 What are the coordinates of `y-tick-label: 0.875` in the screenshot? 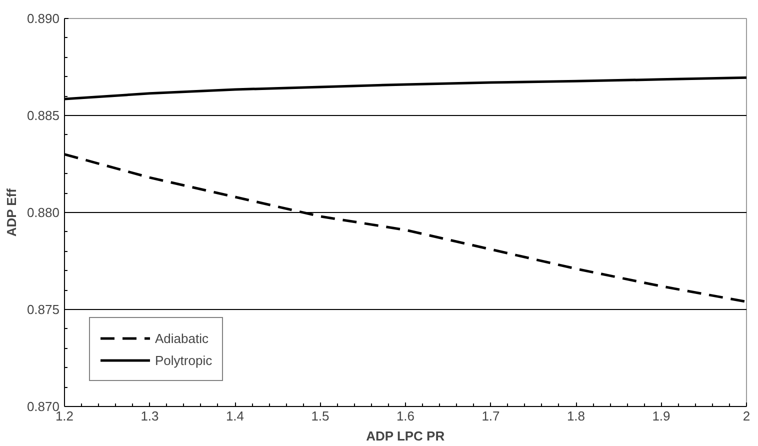 It's located at (43, 309).